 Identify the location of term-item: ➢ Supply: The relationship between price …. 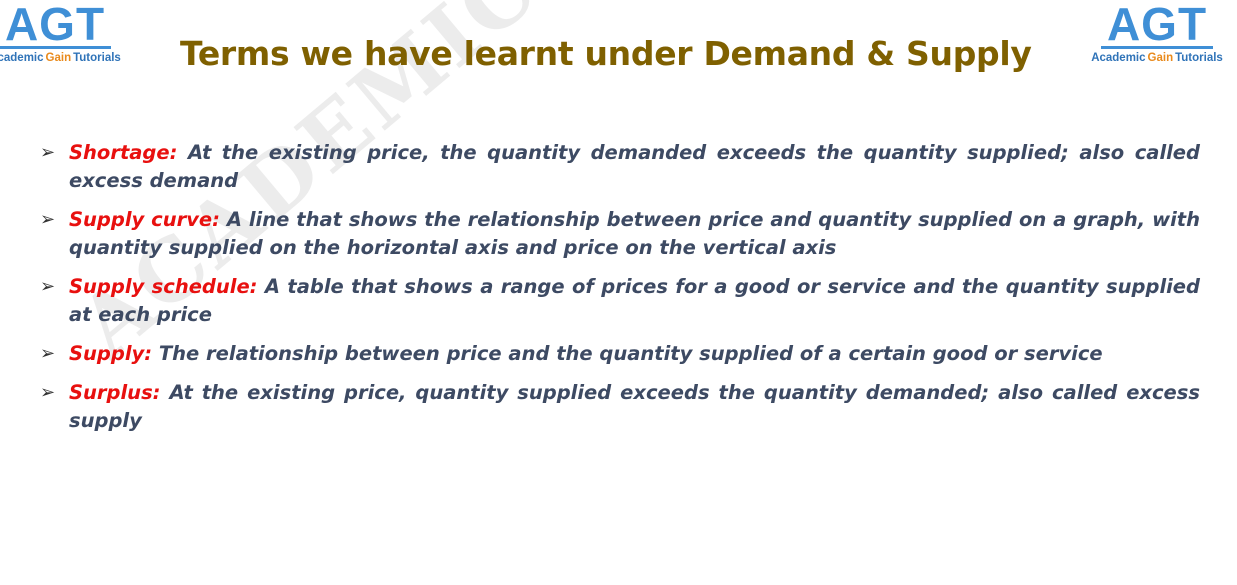
(620, 354).